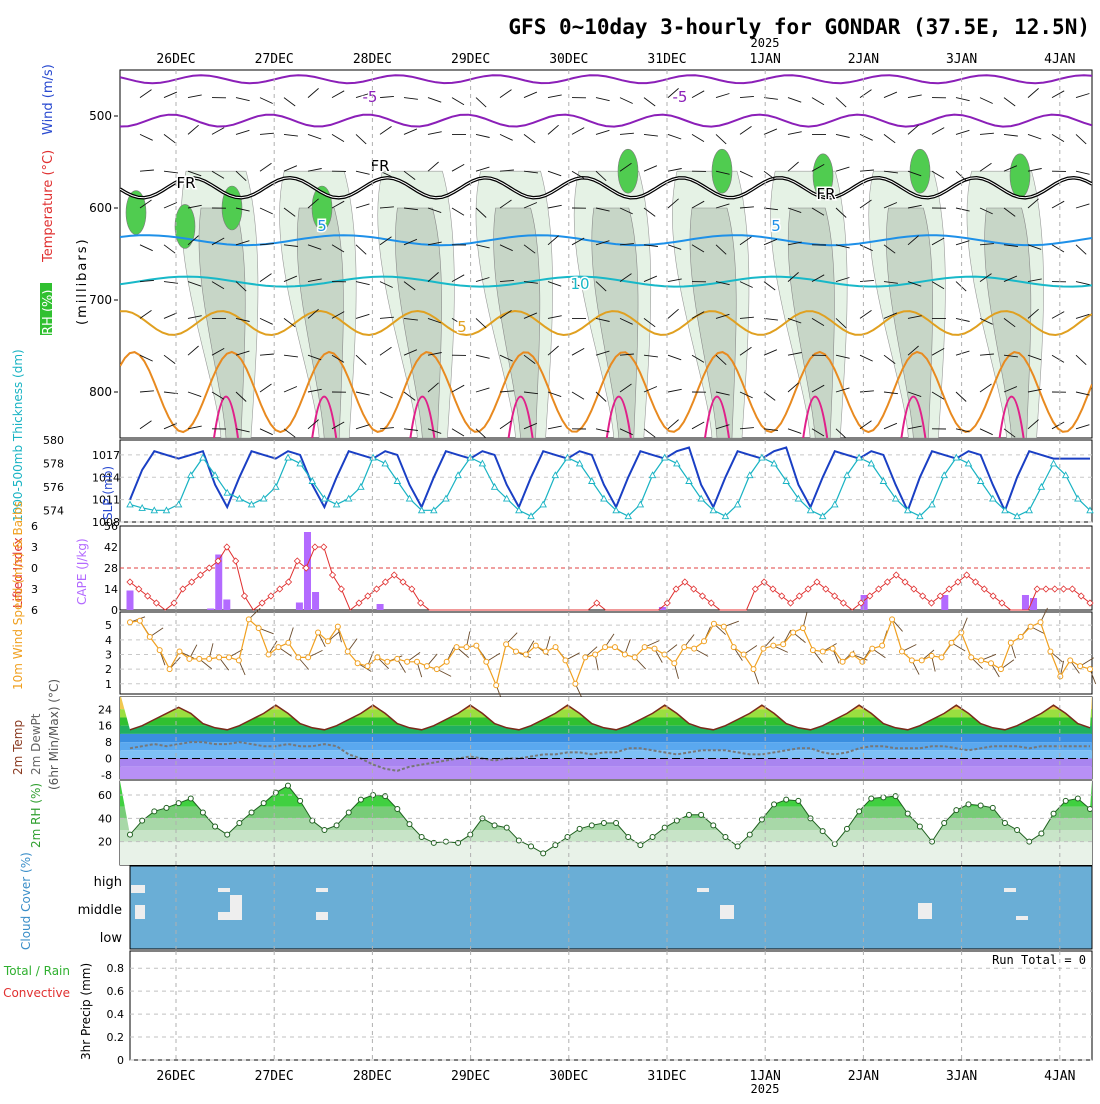 The height and width of the screenshot is (1104, 1100). What do you see at coordinates (606, 653) in the screenshot?
I see `wind-panel` at bounding box center [606, 653].